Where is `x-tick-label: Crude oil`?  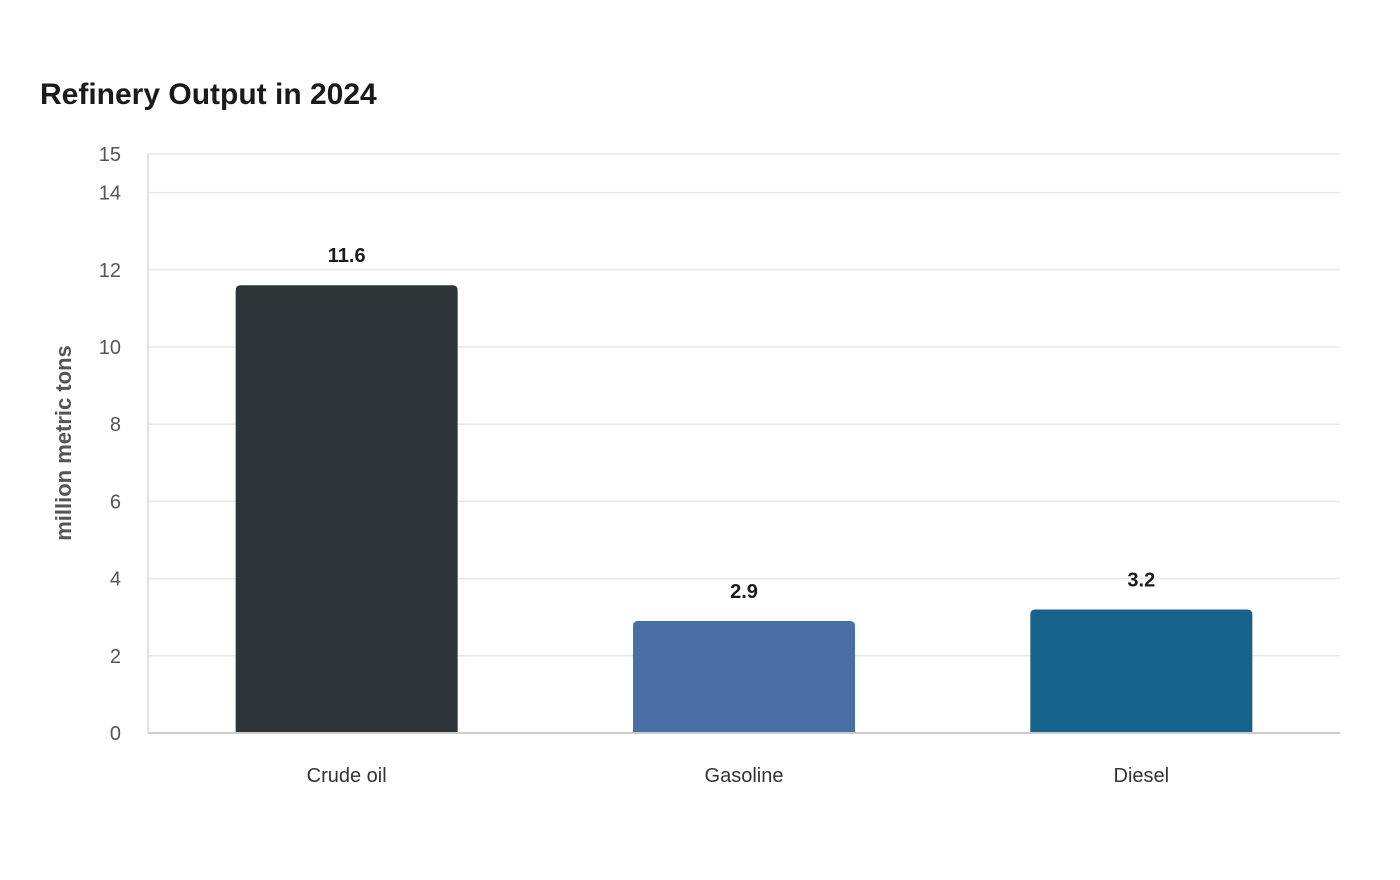 x-tick-label: Crude oil is located at coordinates (347, 776).